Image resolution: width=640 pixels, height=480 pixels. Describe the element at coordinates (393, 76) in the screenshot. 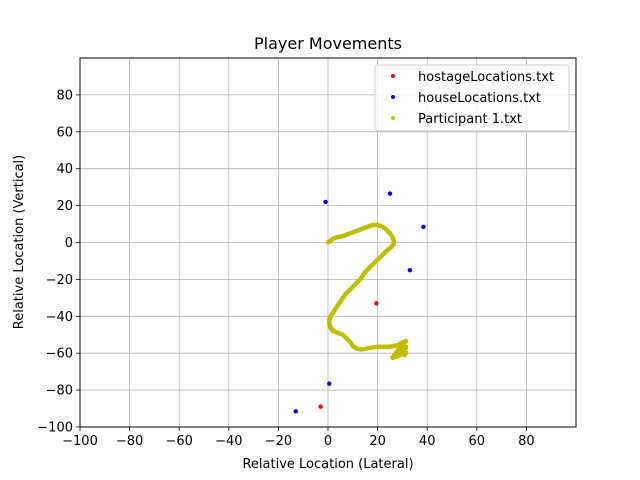

I see `legend-marker-hostage` at that location.